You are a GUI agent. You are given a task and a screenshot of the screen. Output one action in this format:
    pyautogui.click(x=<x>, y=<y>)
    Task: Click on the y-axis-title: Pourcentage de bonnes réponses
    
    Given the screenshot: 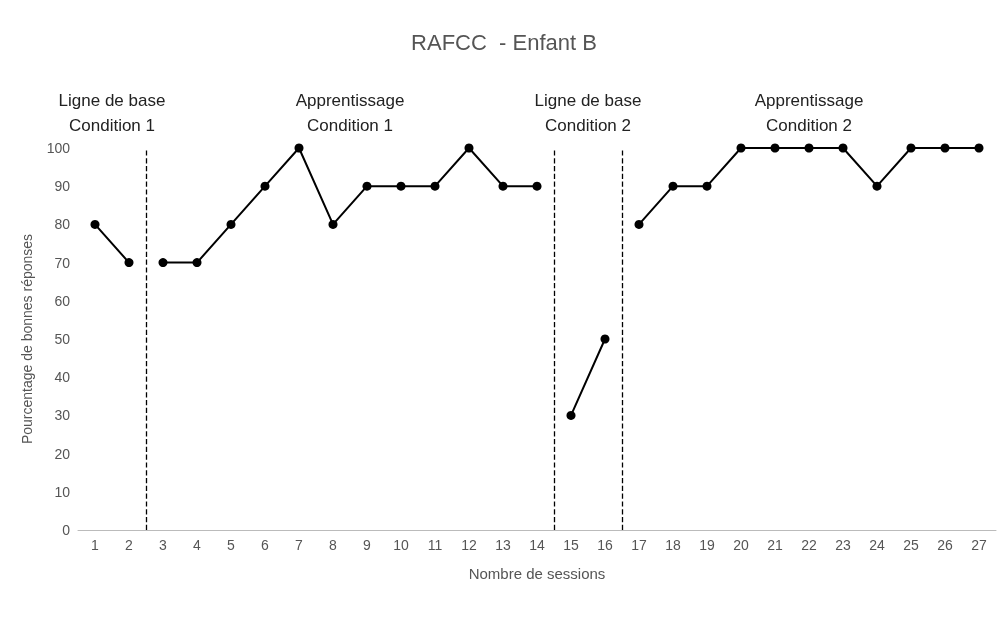 What is the action you would take?
    pyautogui.click(x=27, y=339)
    